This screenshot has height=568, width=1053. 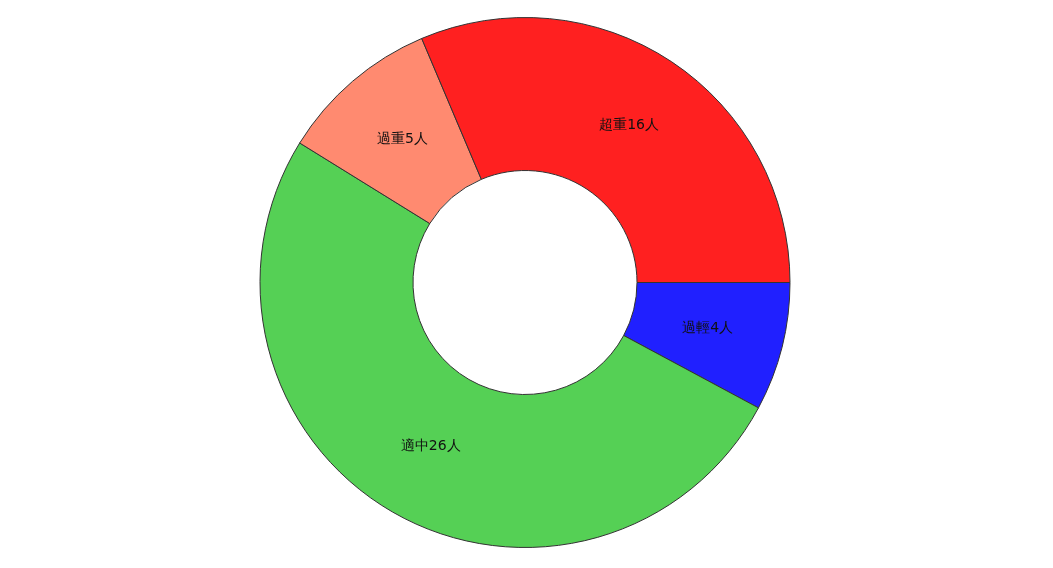 I want to click on slice-label: 過重5人, so click(x=402, y=138).